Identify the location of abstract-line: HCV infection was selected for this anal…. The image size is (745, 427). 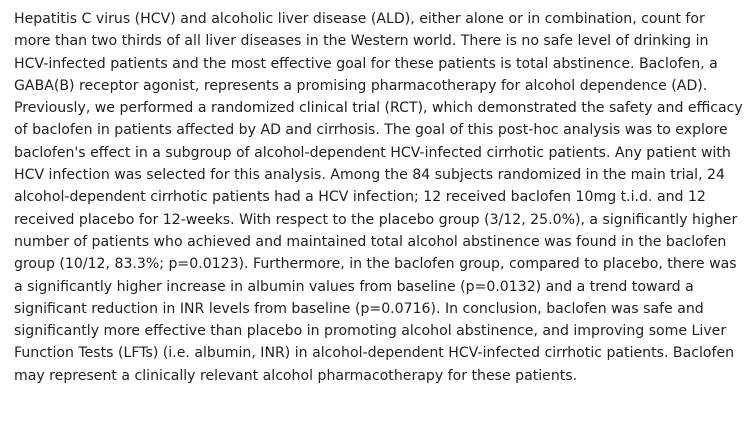
(369, 175).